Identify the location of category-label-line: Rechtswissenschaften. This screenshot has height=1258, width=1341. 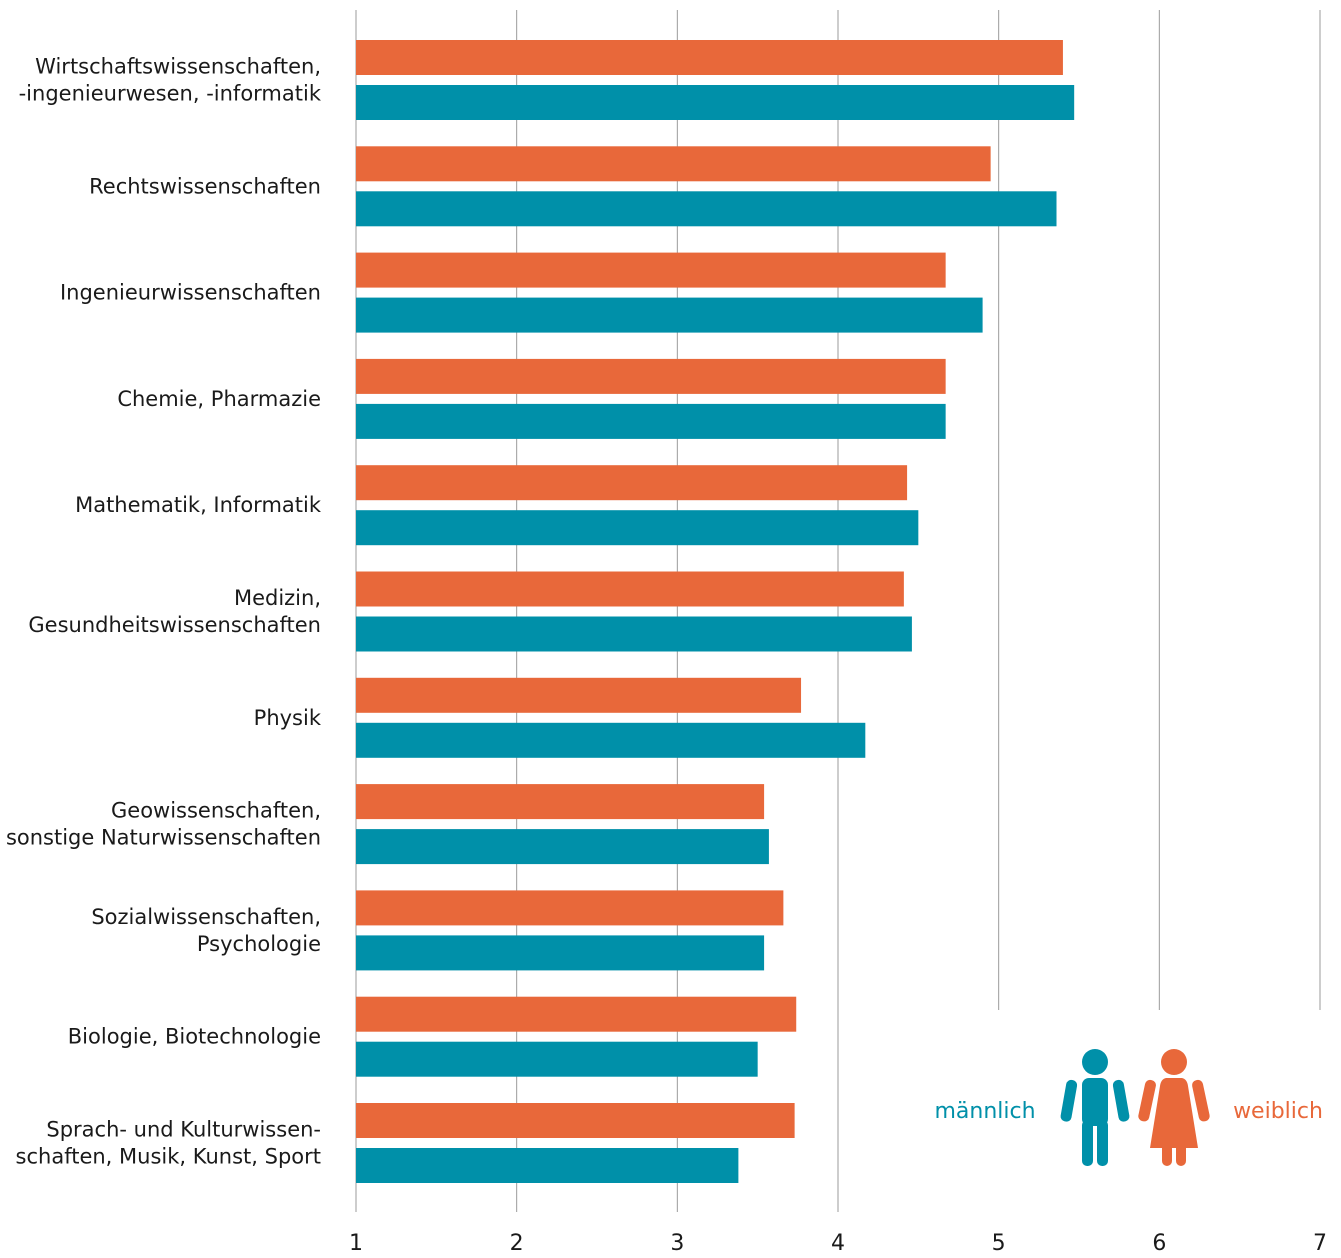
(205, 186).